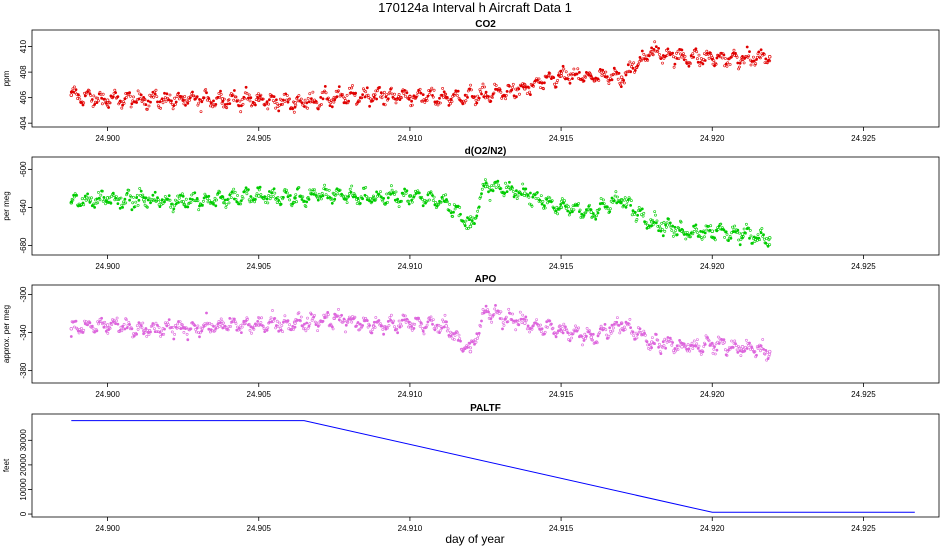 This screenshot has height=555, width=950. What do you see at coordinates (23, 123) in the screenshot?
I see `y-tick-label-co2: 404` at bounding box center [23, 123].